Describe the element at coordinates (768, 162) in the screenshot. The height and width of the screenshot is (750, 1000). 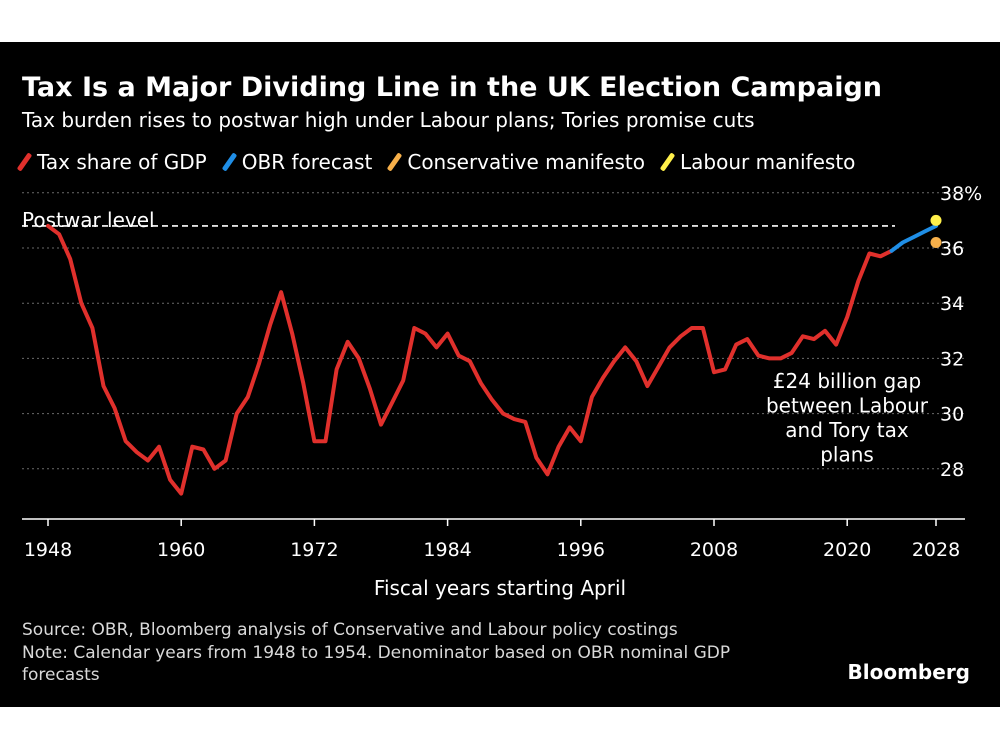
I see `legend-label-labour: Labour manifesto` at that location.